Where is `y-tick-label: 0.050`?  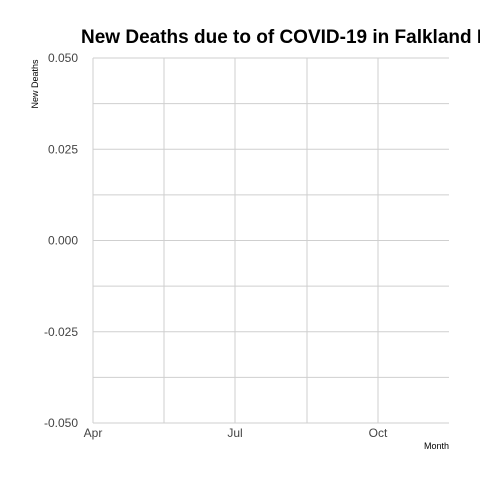
y-tick-label: 0.050 is located at coordinates (63, 58).